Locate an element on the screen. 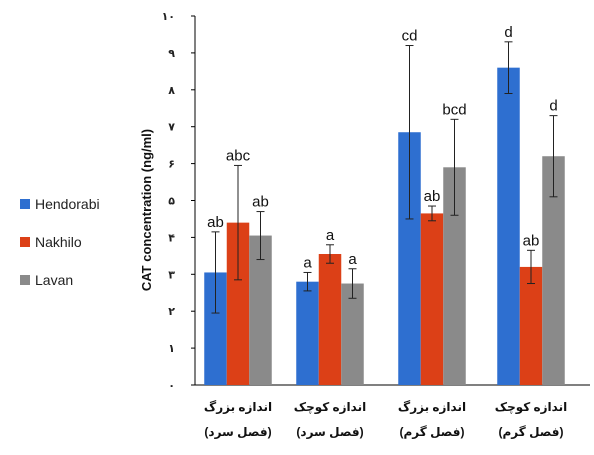 This screenshot has width=594, height=455. y-tick-label: ۴ is located at coordinates (171, 238).